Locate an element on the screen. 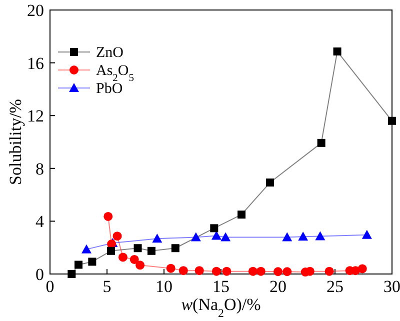  y-axis-title: Solubility/% is located at coordinates (15, 142).